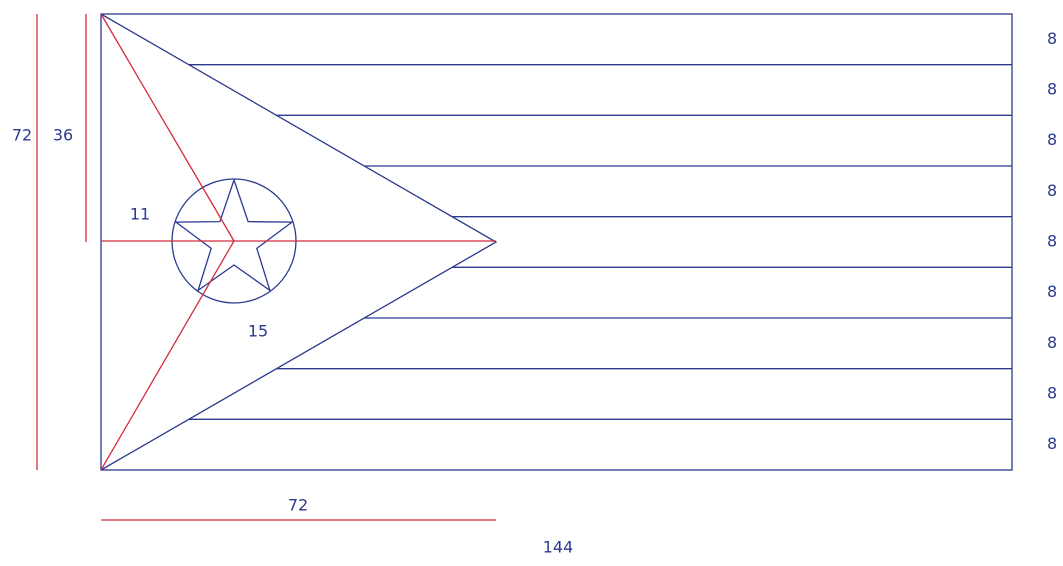  What do you see at coordinates (22, 135) in the screenshot?
I see `height-label: 72` at bounding box center [22, 135].